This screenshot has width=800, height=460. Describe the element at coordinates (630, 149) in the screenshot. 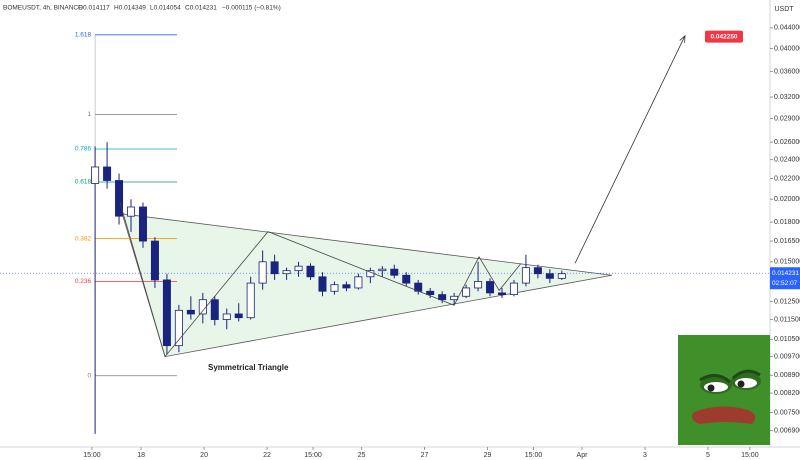

I see `projection-arrow` at that location.